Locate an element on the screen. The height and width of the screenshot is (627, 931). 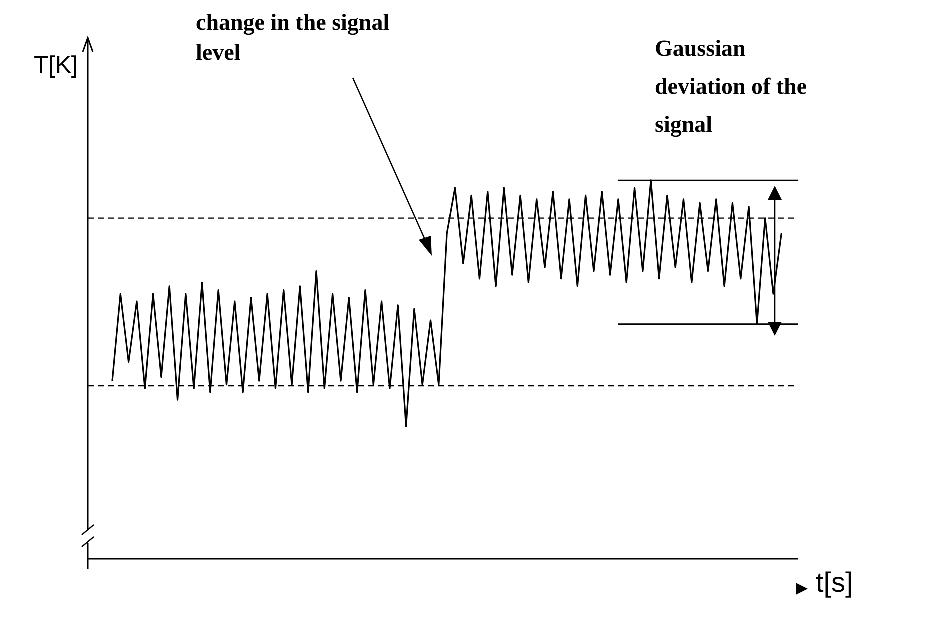
text: Gaussian deviation of the signal is located at coordinates (731, 87).